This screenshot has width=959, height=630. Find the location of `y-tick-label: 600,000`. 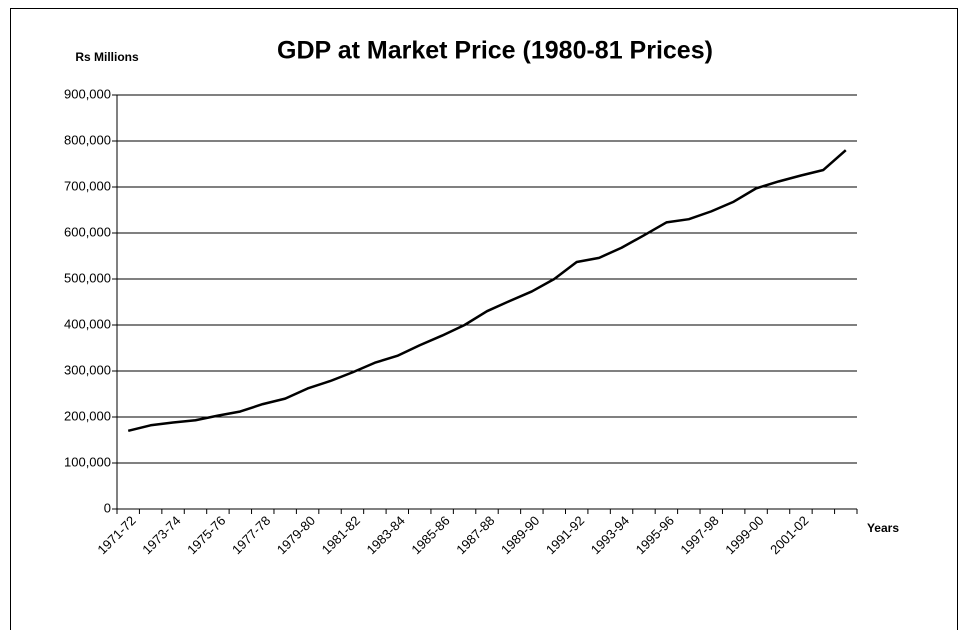

y-tick-label: 600,000 is located at coordinates (87, 231).